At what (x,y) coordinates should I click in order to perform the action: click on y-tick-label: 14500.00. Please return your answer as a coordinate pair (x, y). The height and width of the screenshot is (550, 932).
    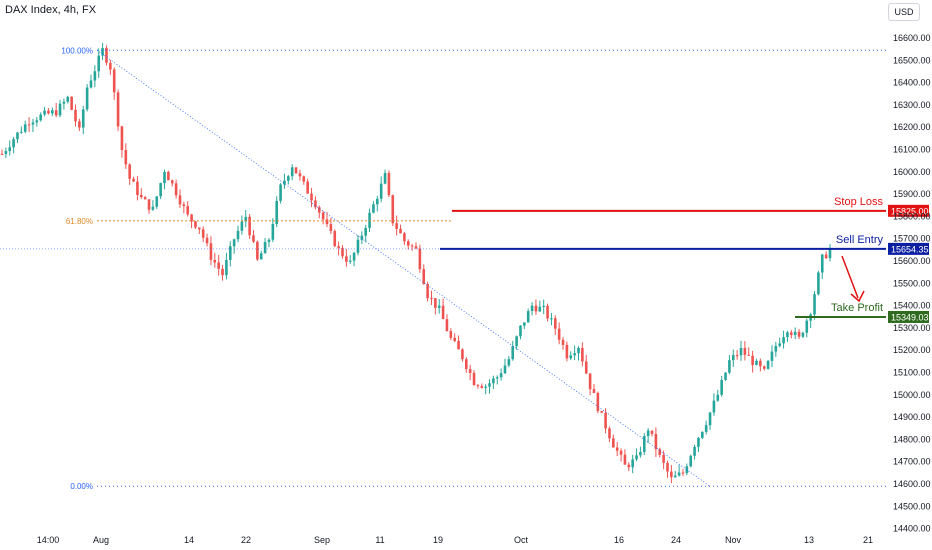
    Looking at the image, I should click on (912, 506).